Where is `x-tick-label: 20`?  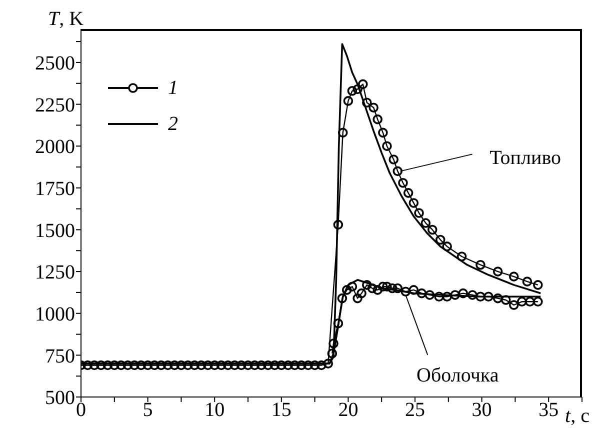
x-tick-label: 20 is located at coordinates (348, 410).